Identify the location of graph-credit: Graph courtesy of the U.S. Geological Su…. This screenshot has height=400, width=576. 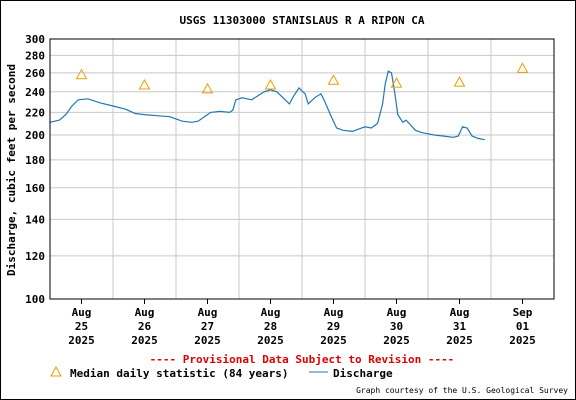
(462, 390).